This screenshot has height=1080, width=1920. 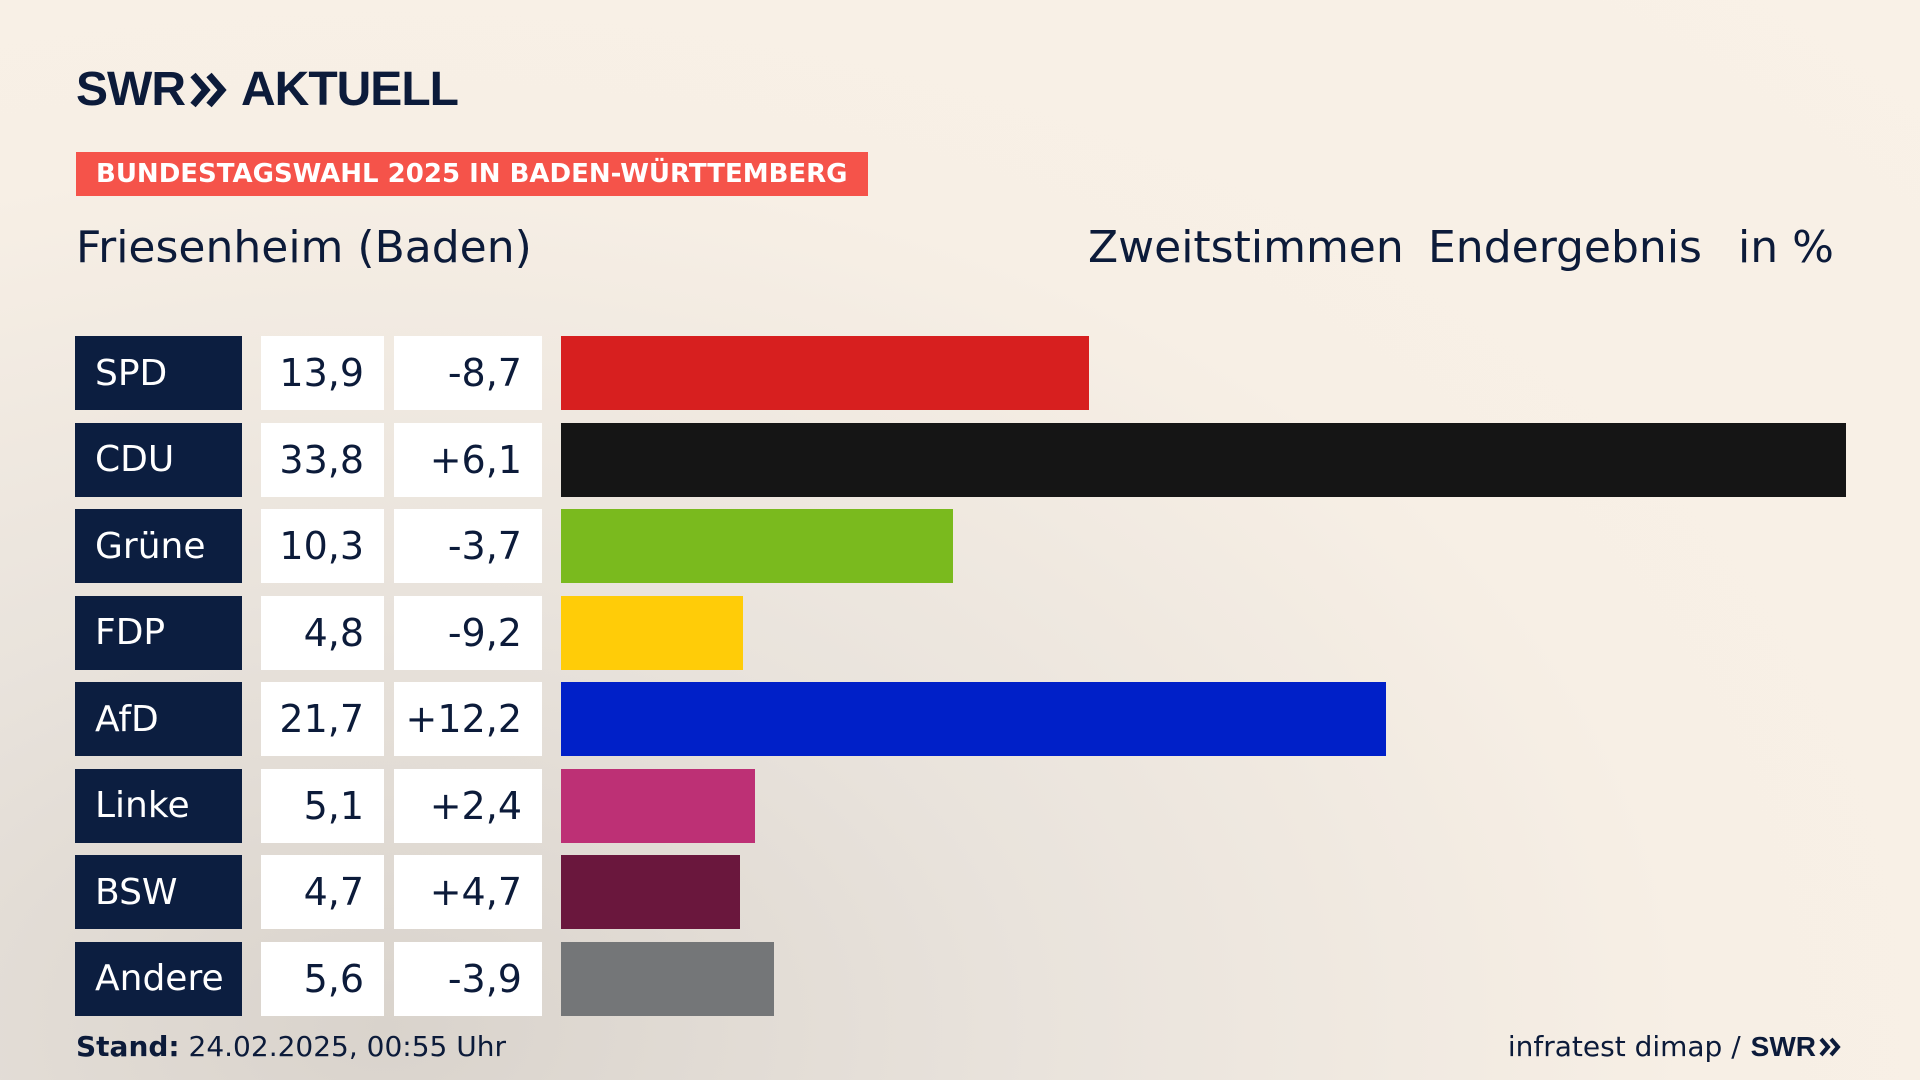 I want to click on party-label: AfD, so click(x=158, y=719).